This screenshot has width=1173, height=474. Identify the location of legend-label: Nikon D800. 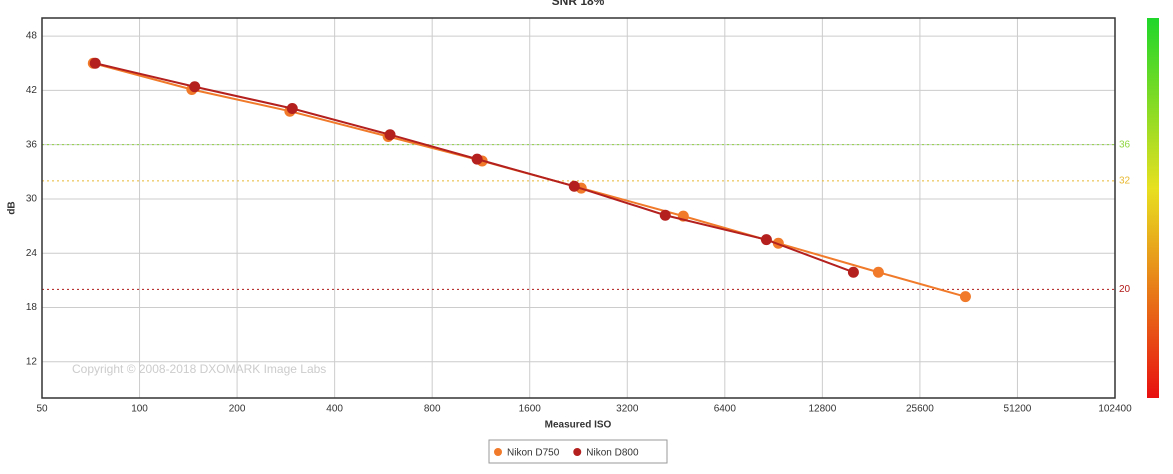
(612, 453).